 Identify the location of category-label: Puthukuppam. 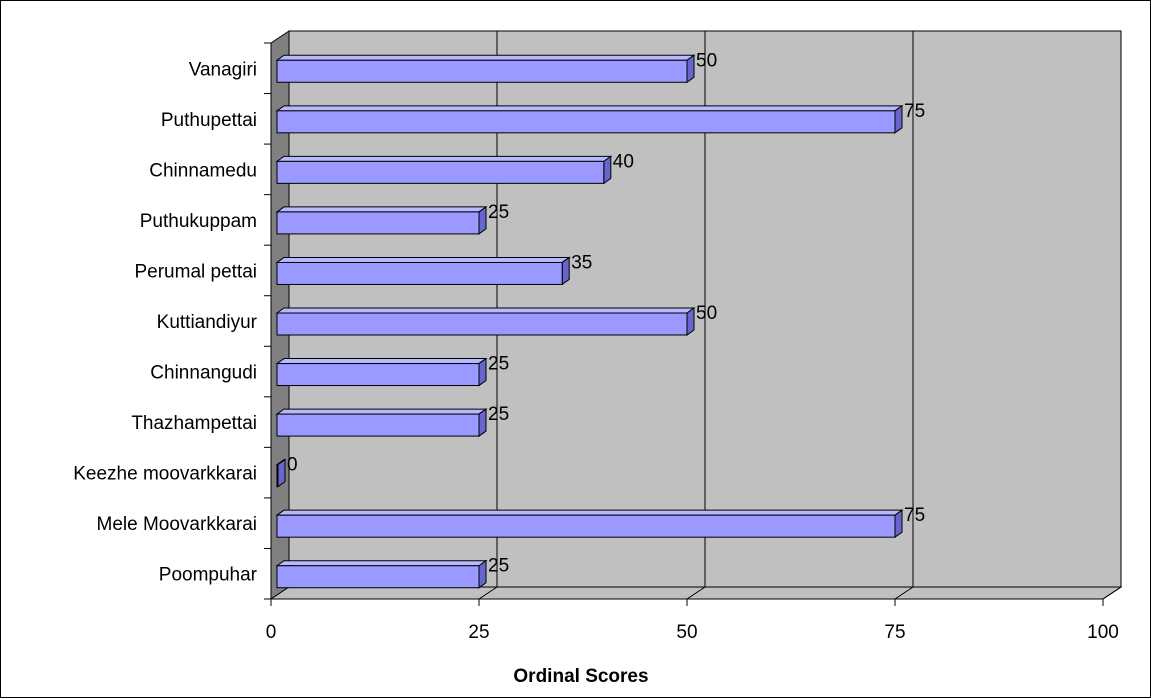
(198, 221).